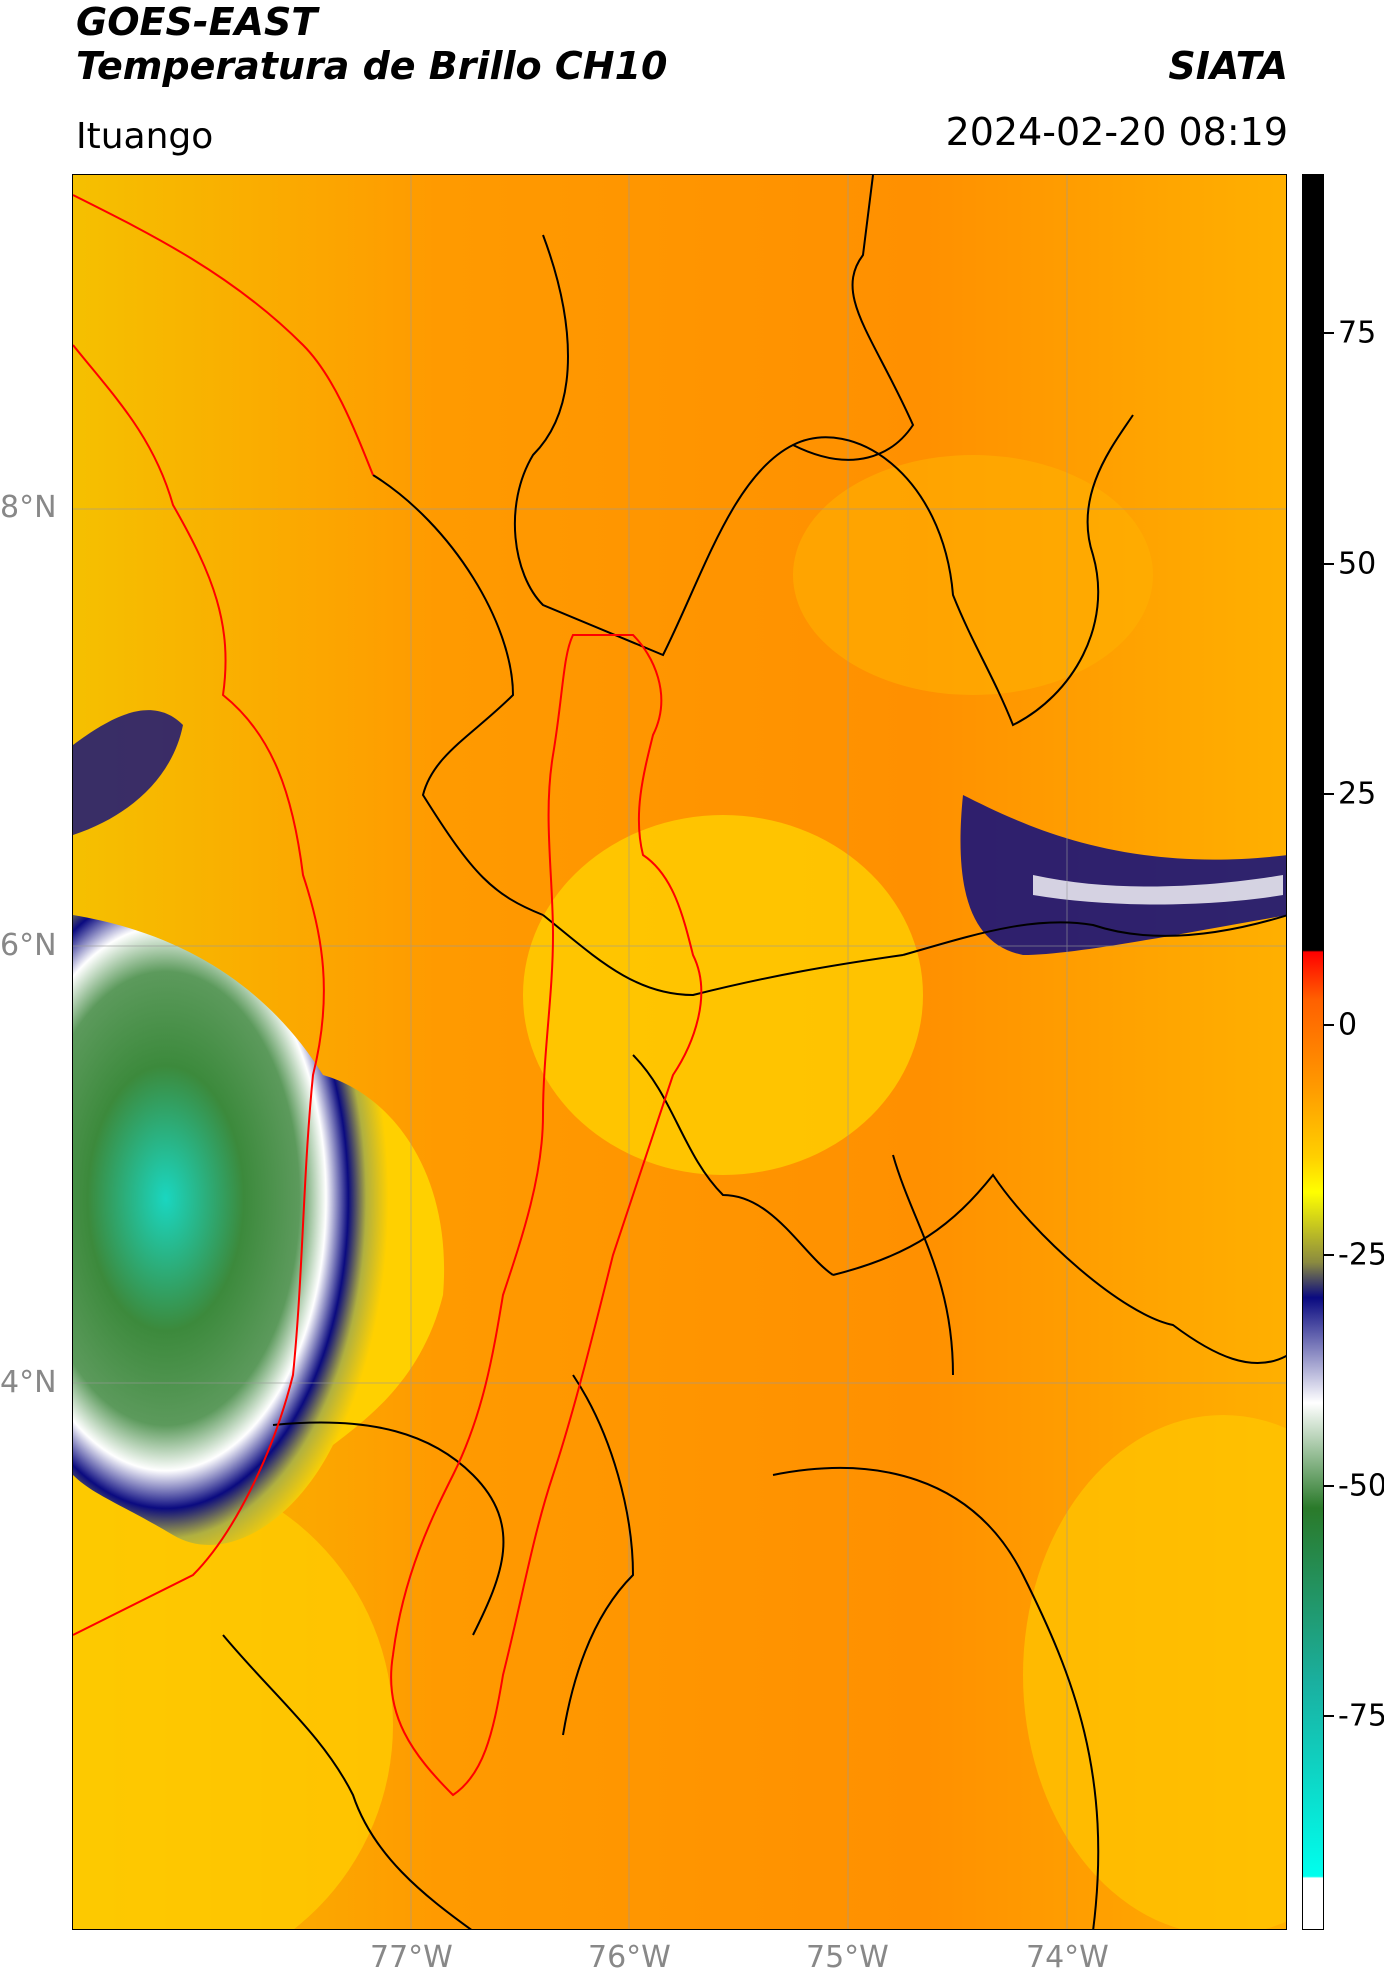 Image resolution: width=1384 pixels, height=1981 pixels. What do you see at coordinates (197, 22) in the screenshot?
I see `title-satellite: GOES-EAST` at bounding box center [197, 22].